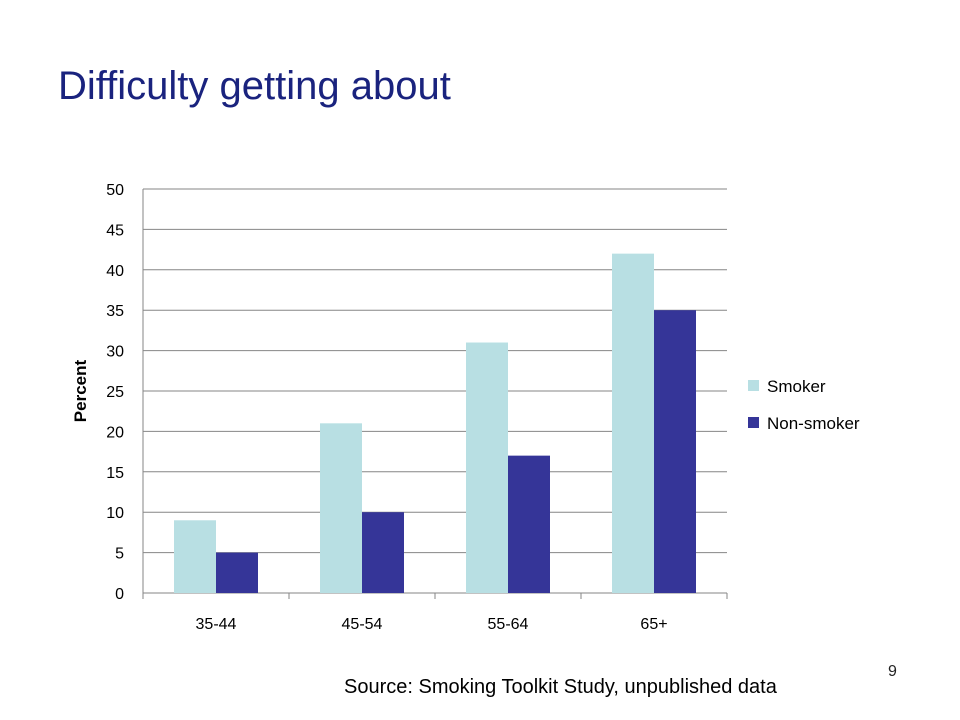 Image resolution: width=960 pixels, height=720 pixels. I want to click on x-tick-label: 35-44, so click(216, 624).